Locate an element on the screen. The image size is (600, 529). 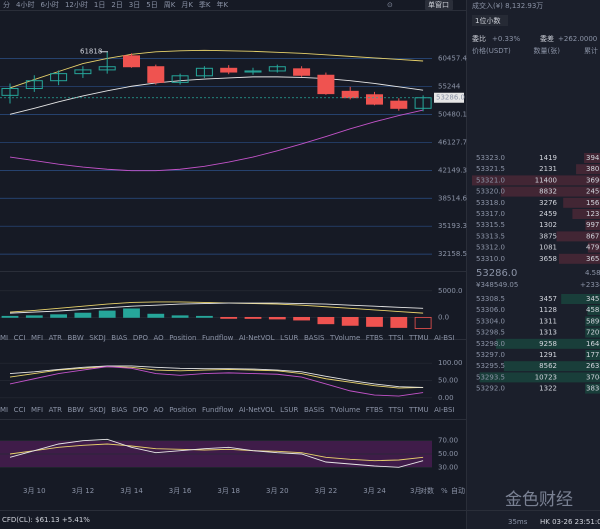
ob-qty: 1322 is located at coordinates (548, 389).